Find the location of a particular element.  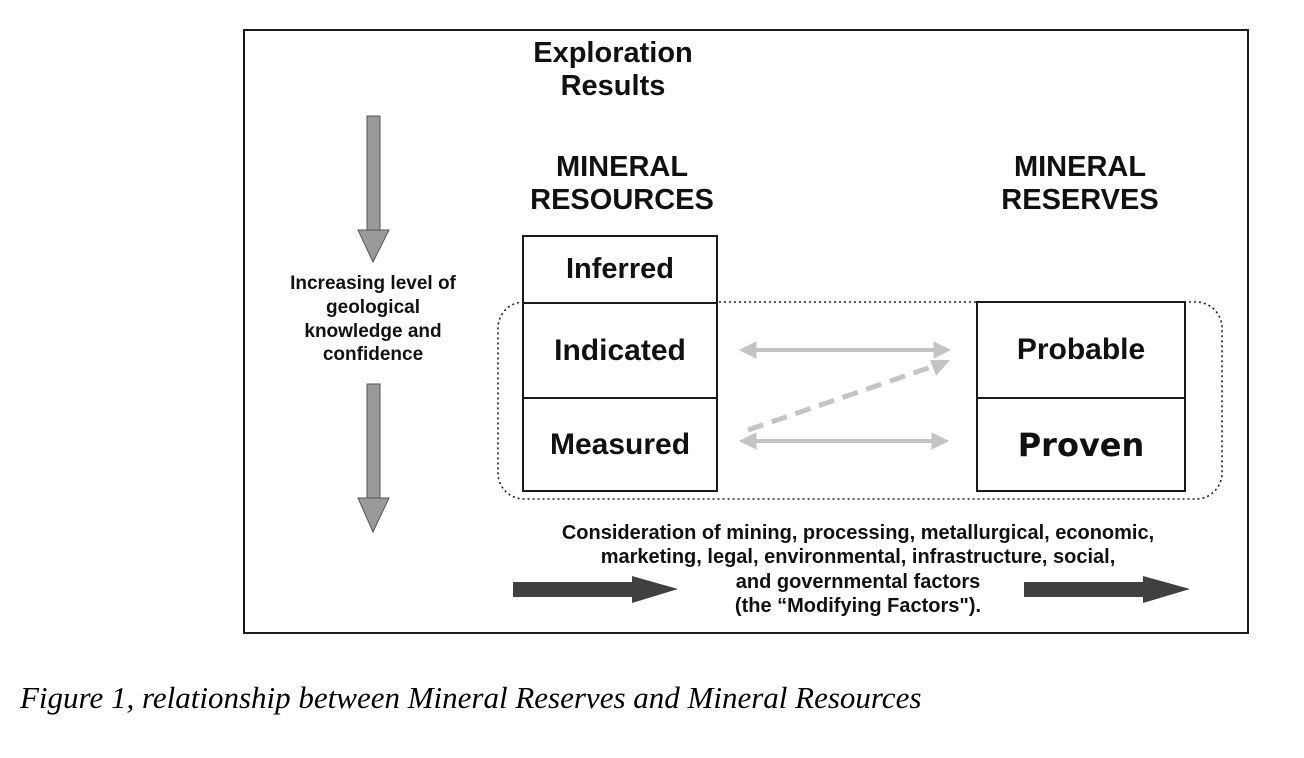

mineral-resources-line-2: RESOURCES is located at coordinates (622, 200).